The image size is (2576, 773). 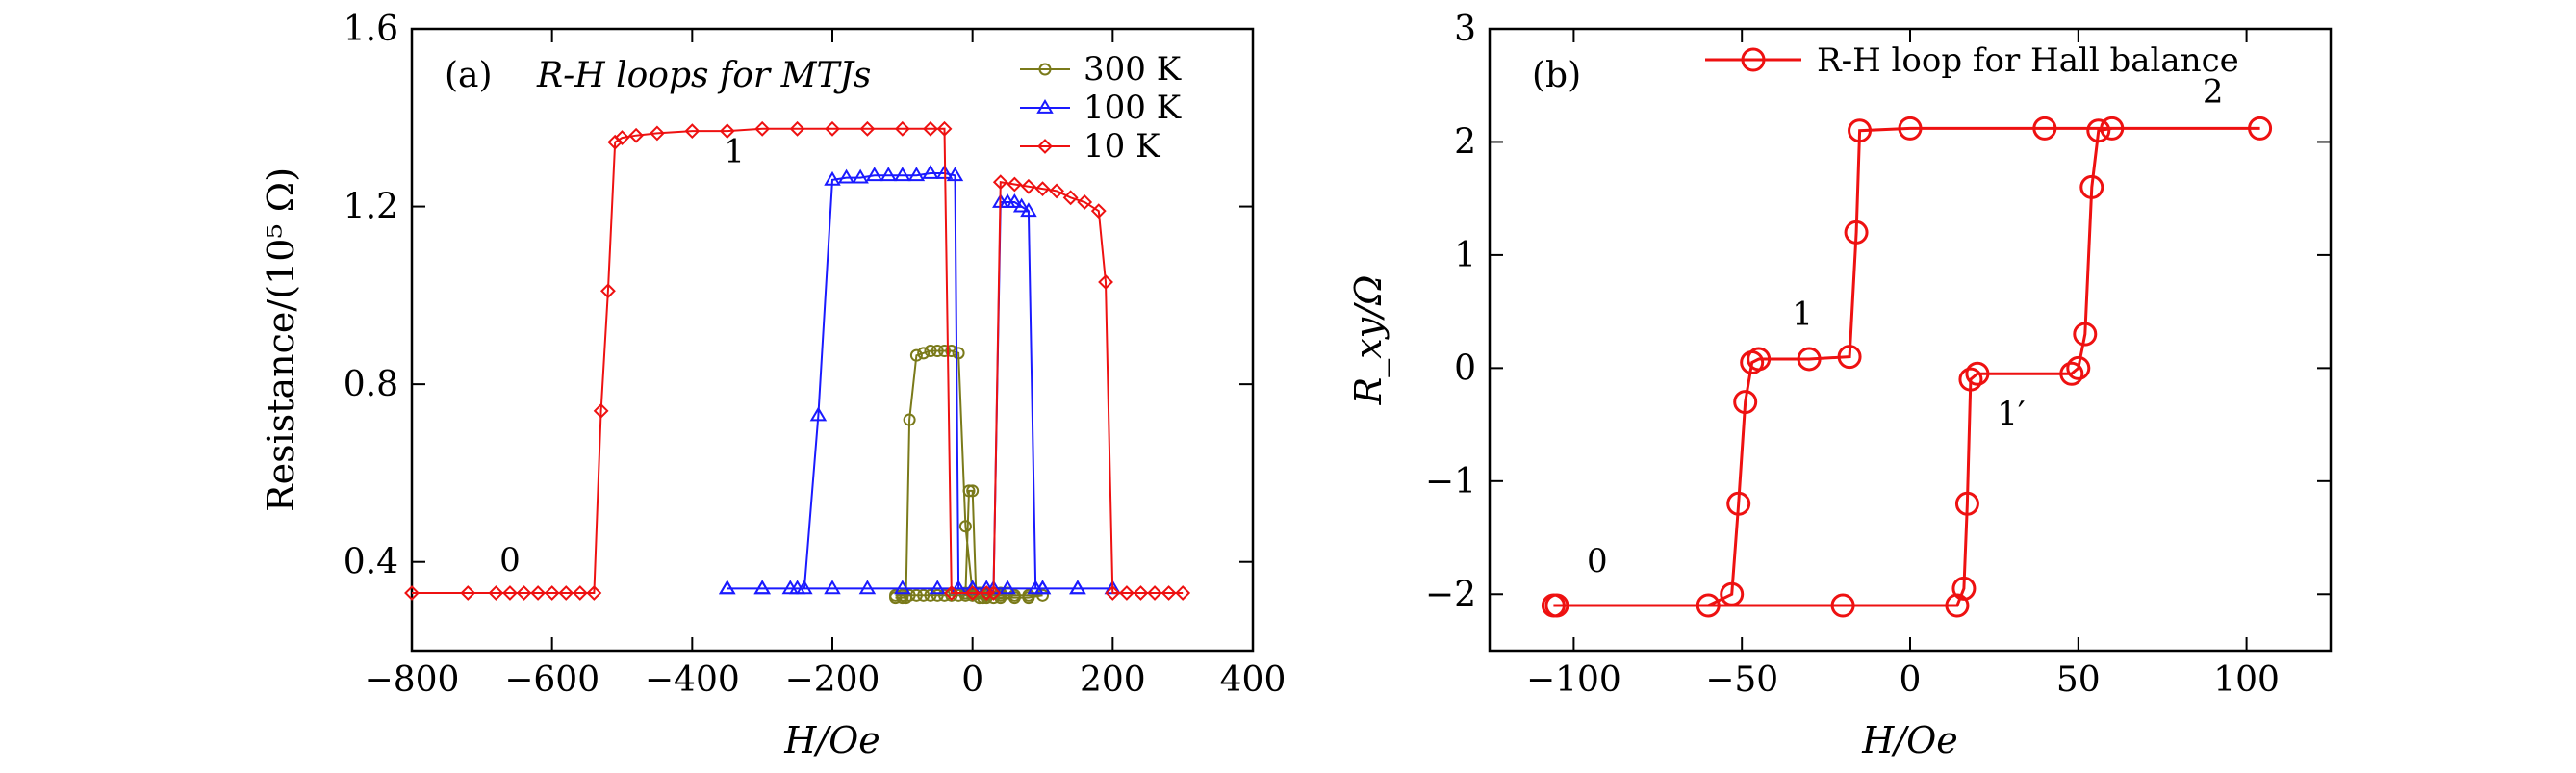 I want to click on y-tick-label: 1.6, so click(x=371, y=29).